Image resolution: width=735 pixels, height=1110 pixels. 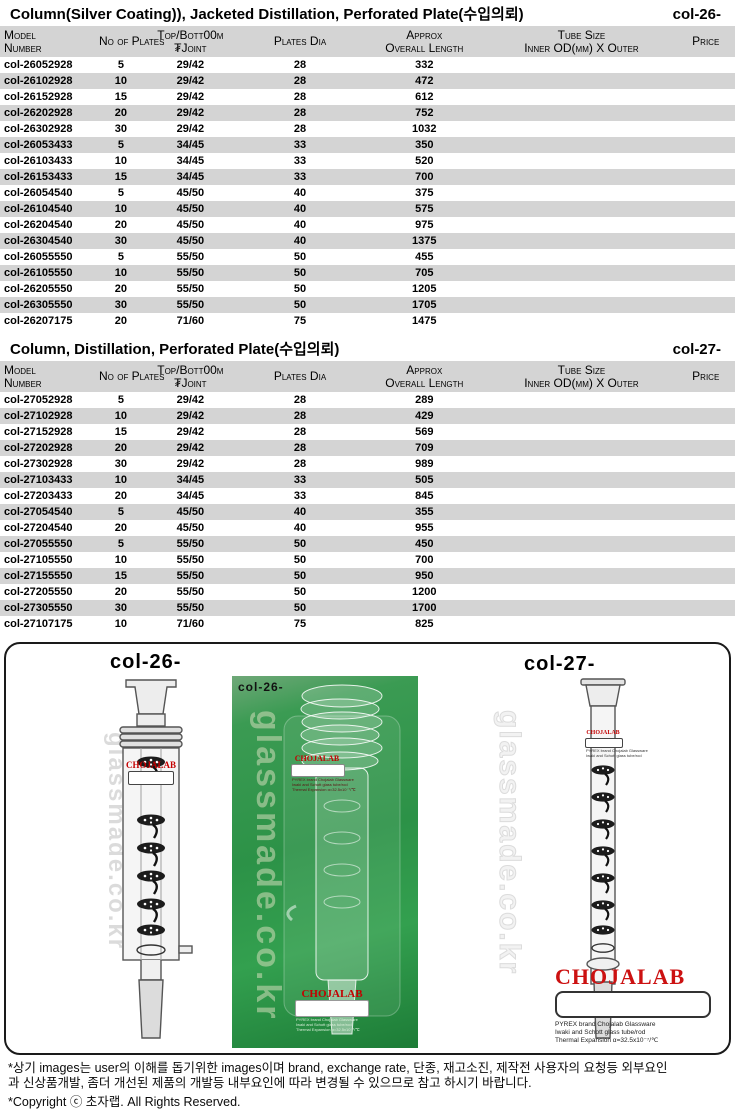 What do you see at coordinates (424, 592) in the screenshot?
I see `table-cell: 1200` at bounding box center [424, 592].